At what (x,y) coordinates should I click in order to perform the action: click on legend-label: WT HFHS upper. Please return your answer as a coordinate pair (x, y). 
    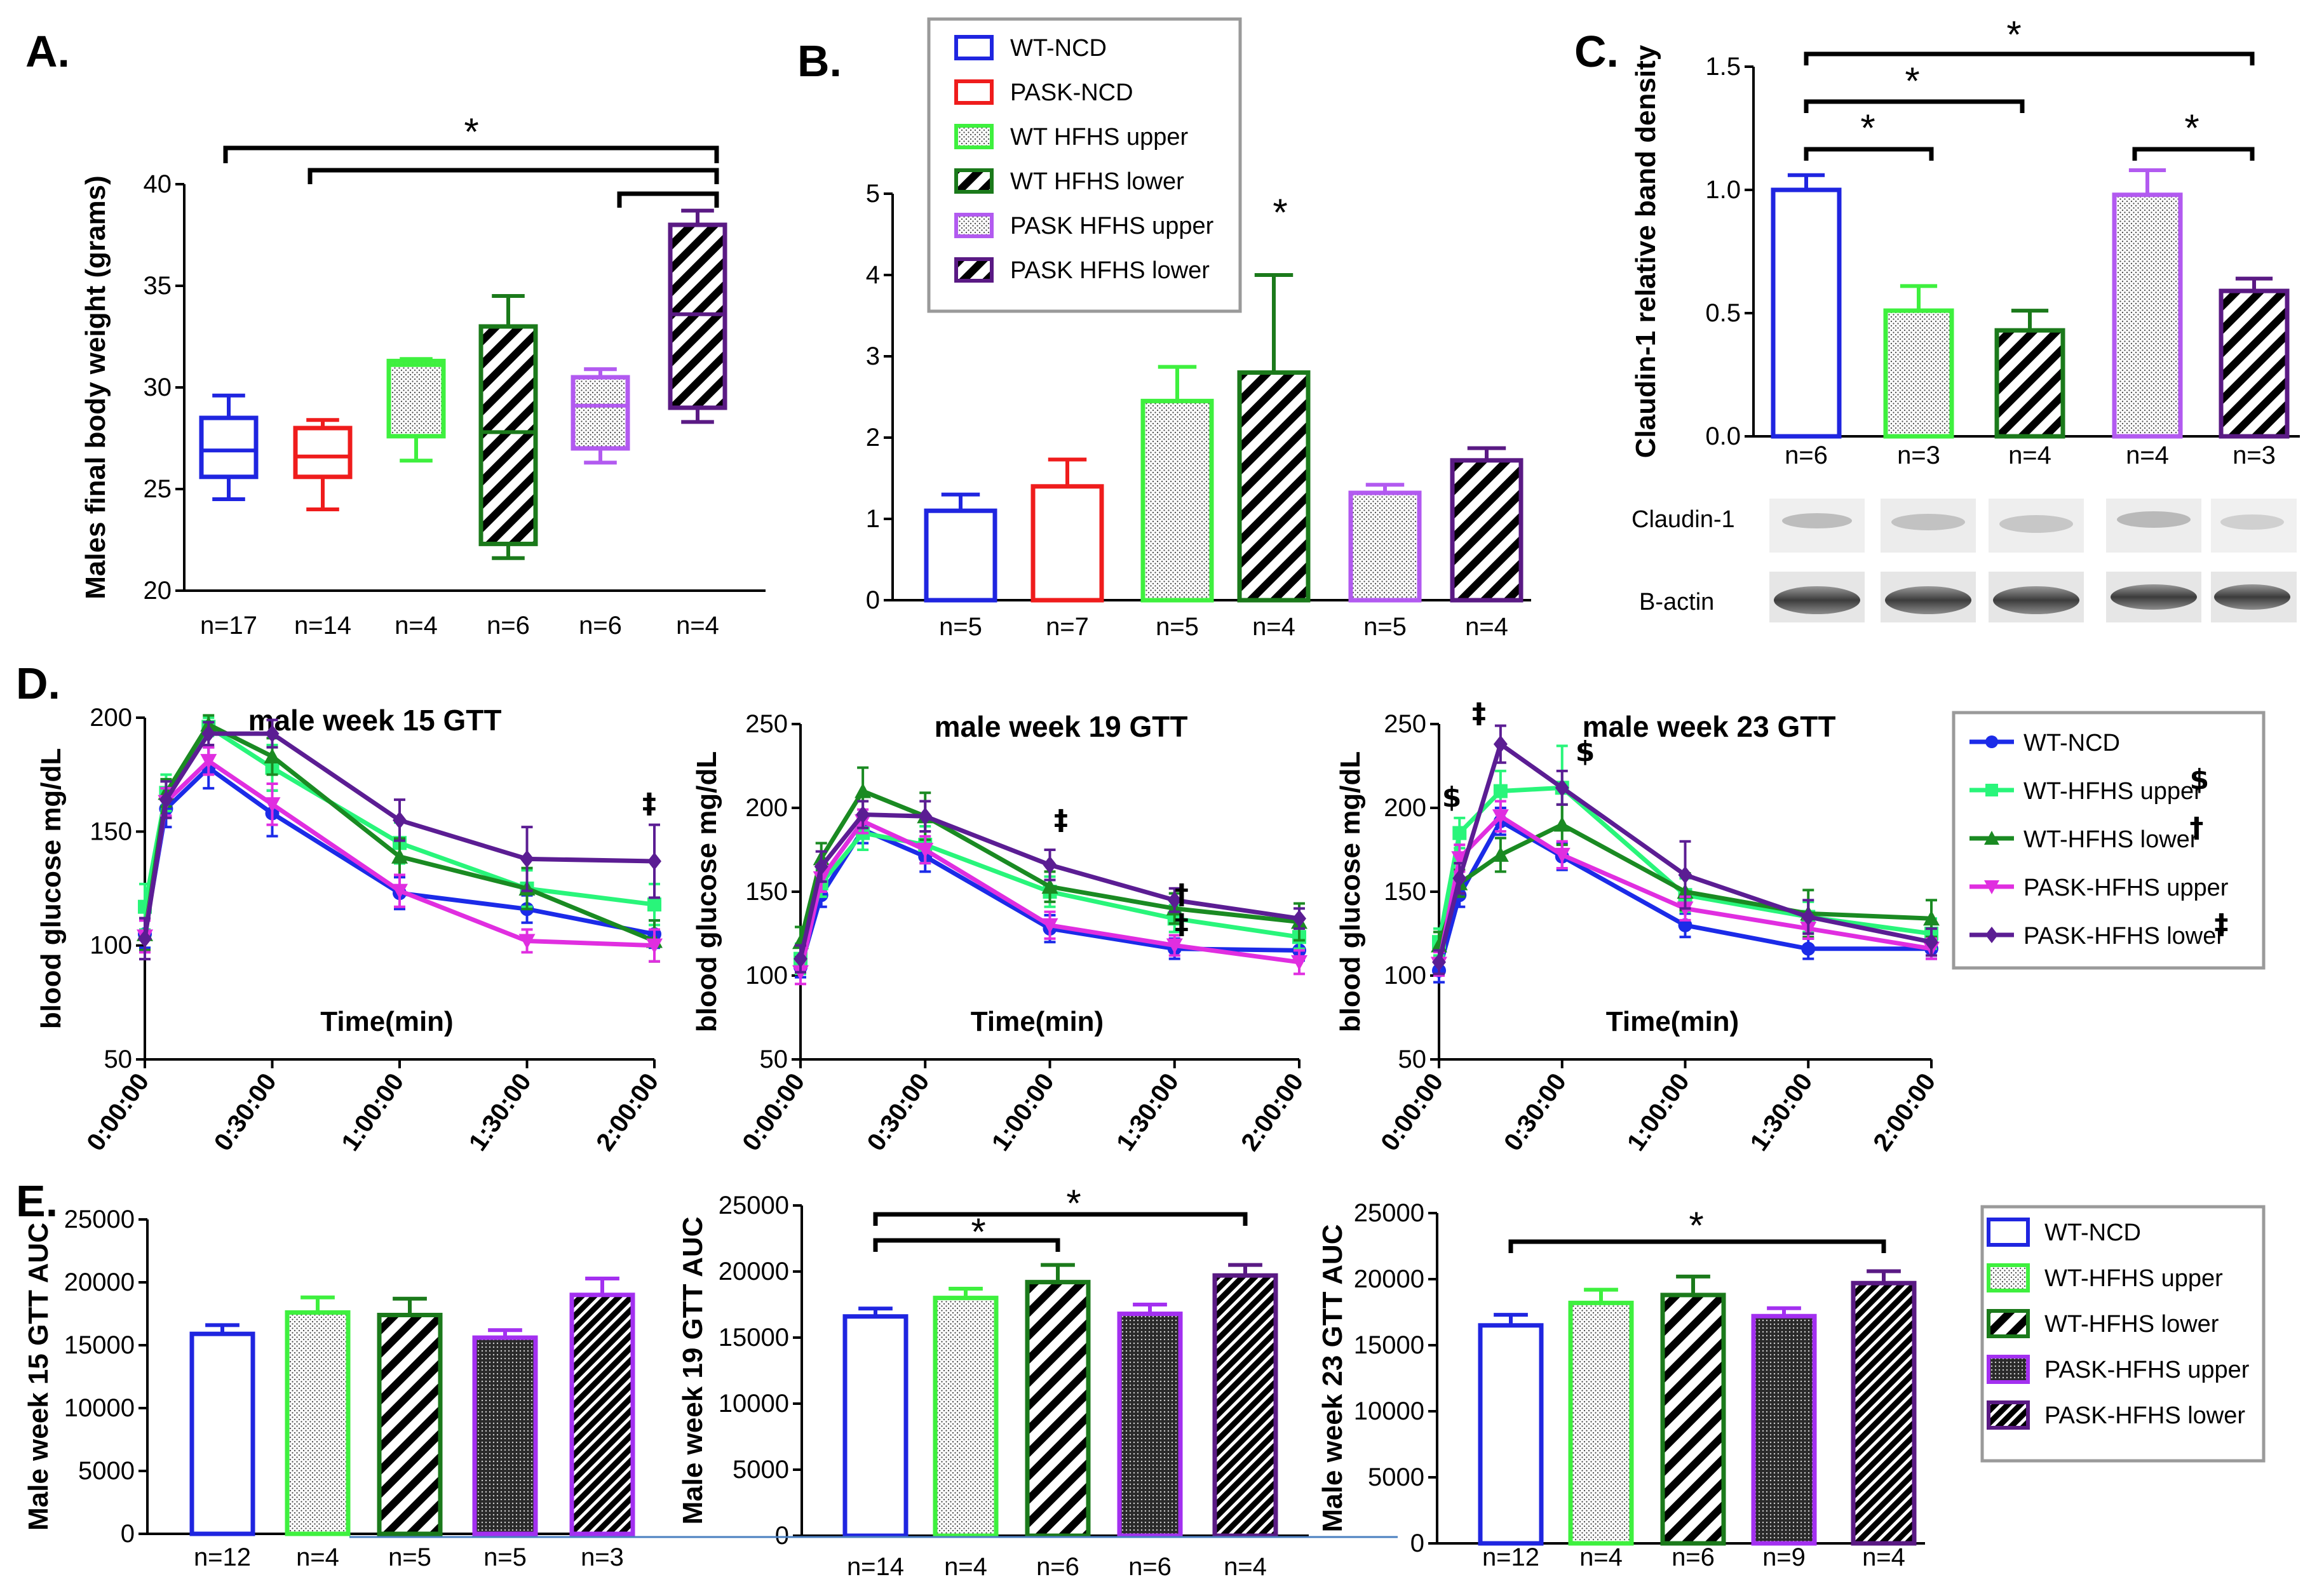
    Looking at the image, I should click on (1099, 137).